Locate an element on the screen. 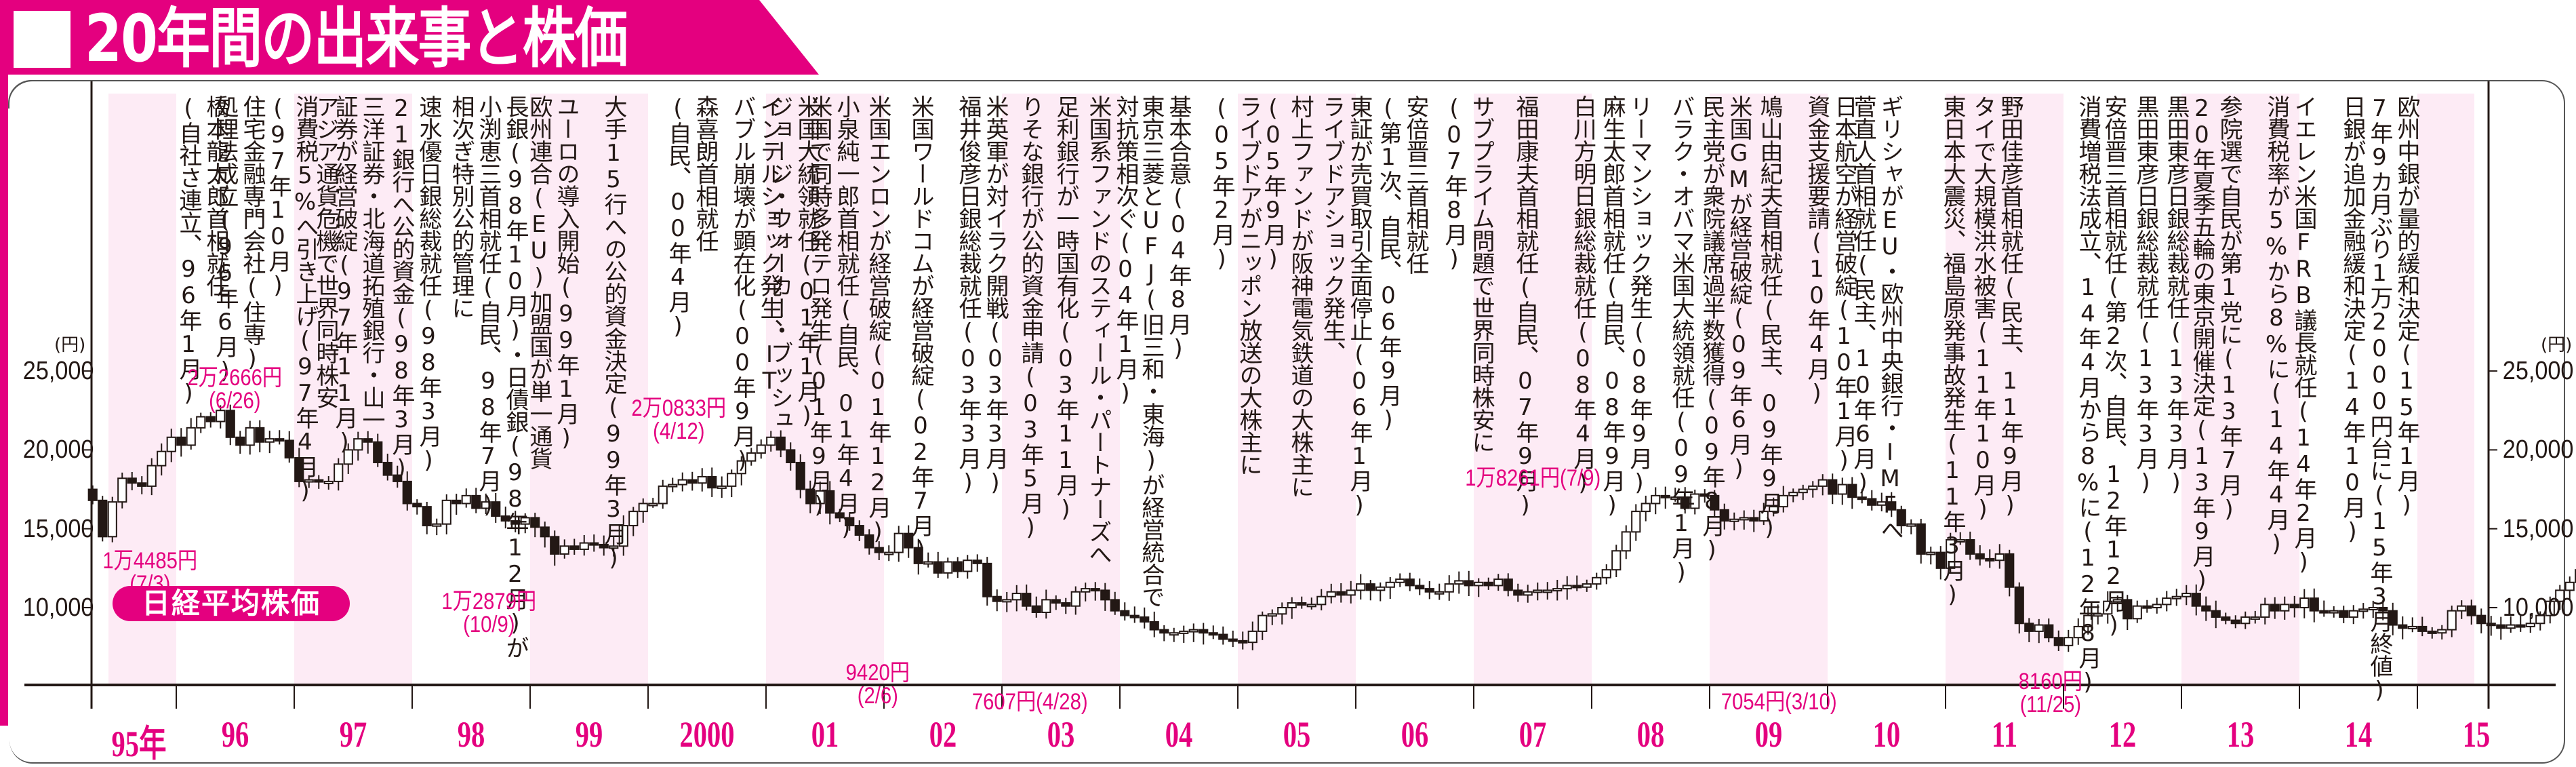  x-label-96: 96 is located at coordinates (235, 734).